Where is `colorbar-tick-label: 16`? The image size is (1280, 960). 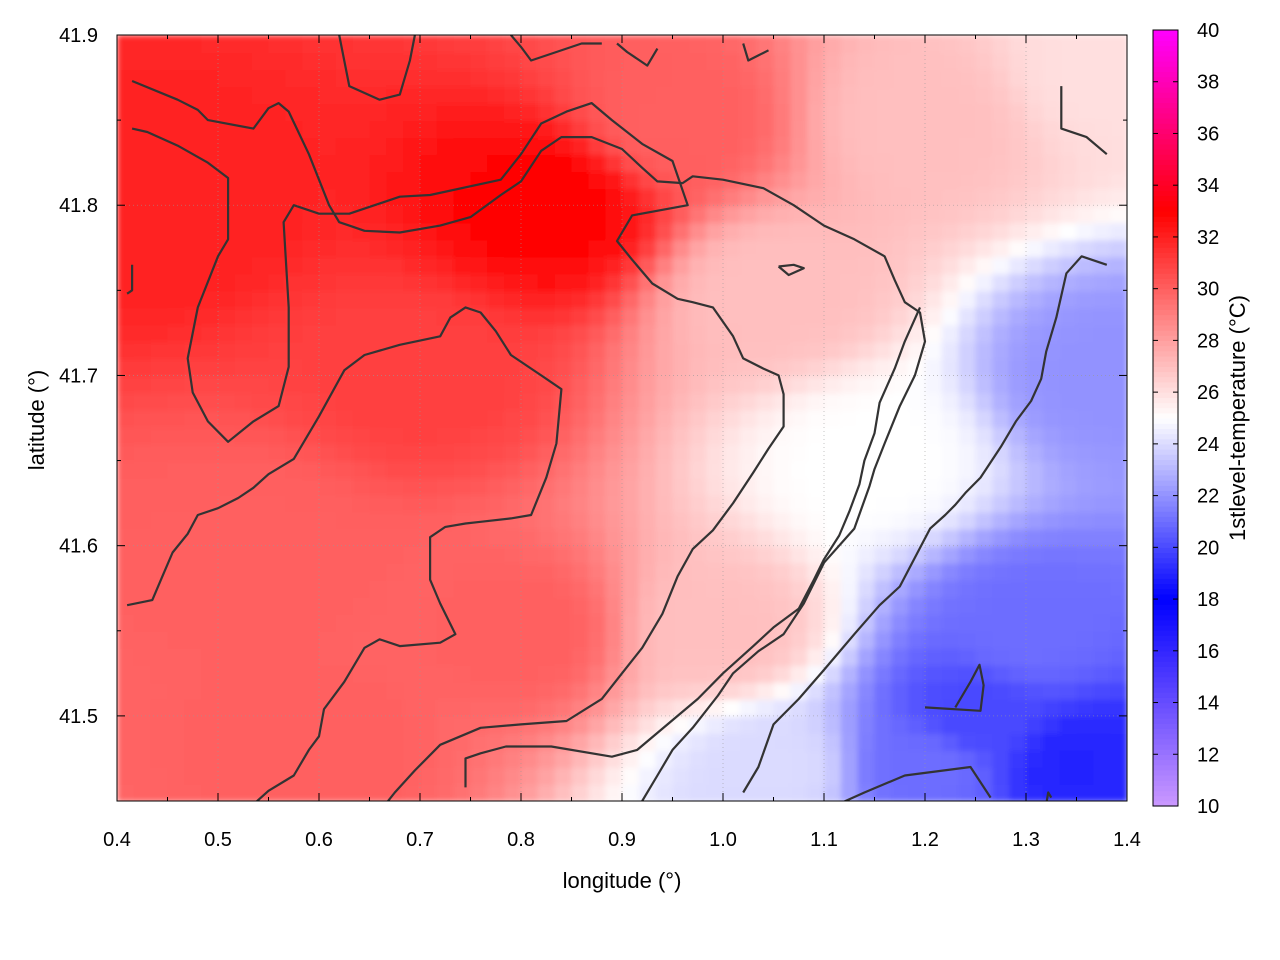
colorbar-tick-label: 16 is located at coordinates (1208, 652).